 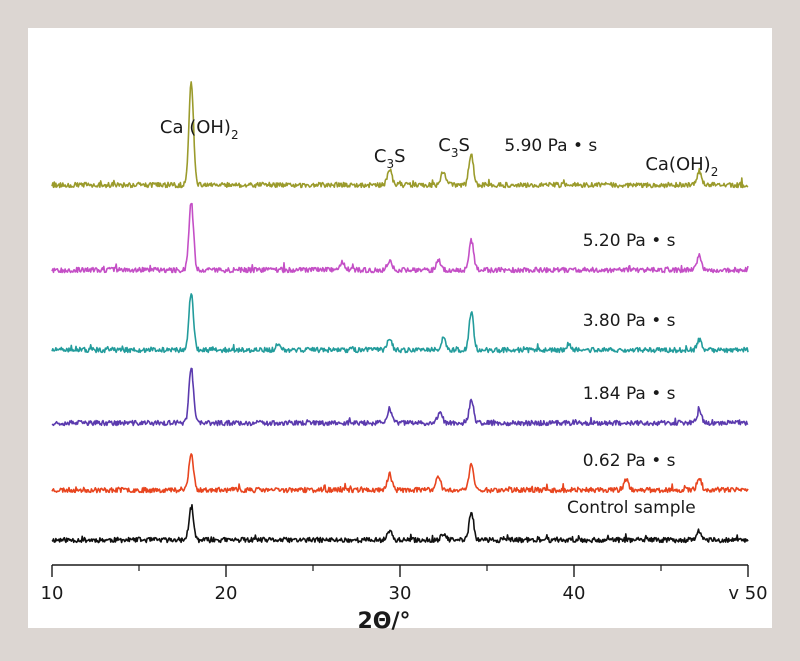 What do you see at coordinates (400, 135) in the screenshot?
I see `series-line-5-90-pa-s` at bounding box center [400, 135].